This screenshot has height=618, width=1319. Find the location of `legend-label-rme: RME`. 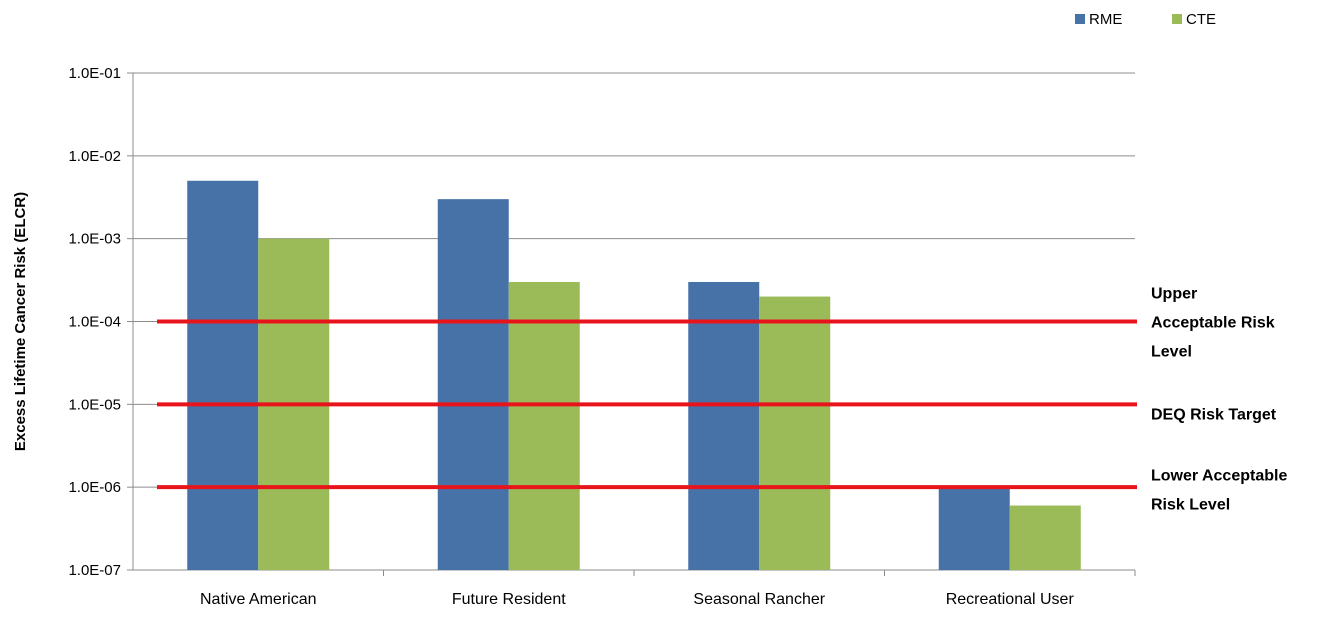

legend-label-rme: RME is located at coordinates (1105, 19).